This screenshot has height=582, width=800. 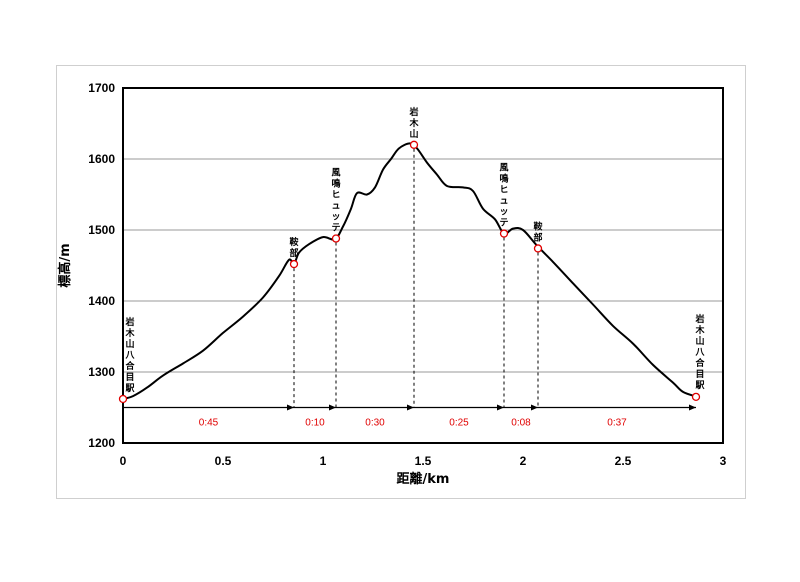 What do you see at coordinates (65, 265) in the screenshot?
I see `y-axis-label: 標高/m` at bounding box center [65, 265].